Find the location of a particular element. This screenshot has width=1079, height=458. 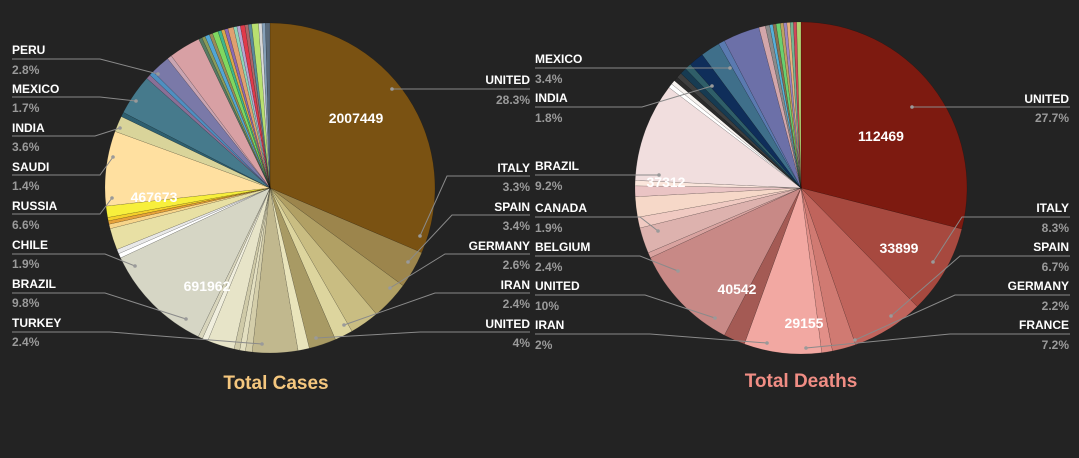

pie0-slice-28-mexico is located at coordinates (211, 123).